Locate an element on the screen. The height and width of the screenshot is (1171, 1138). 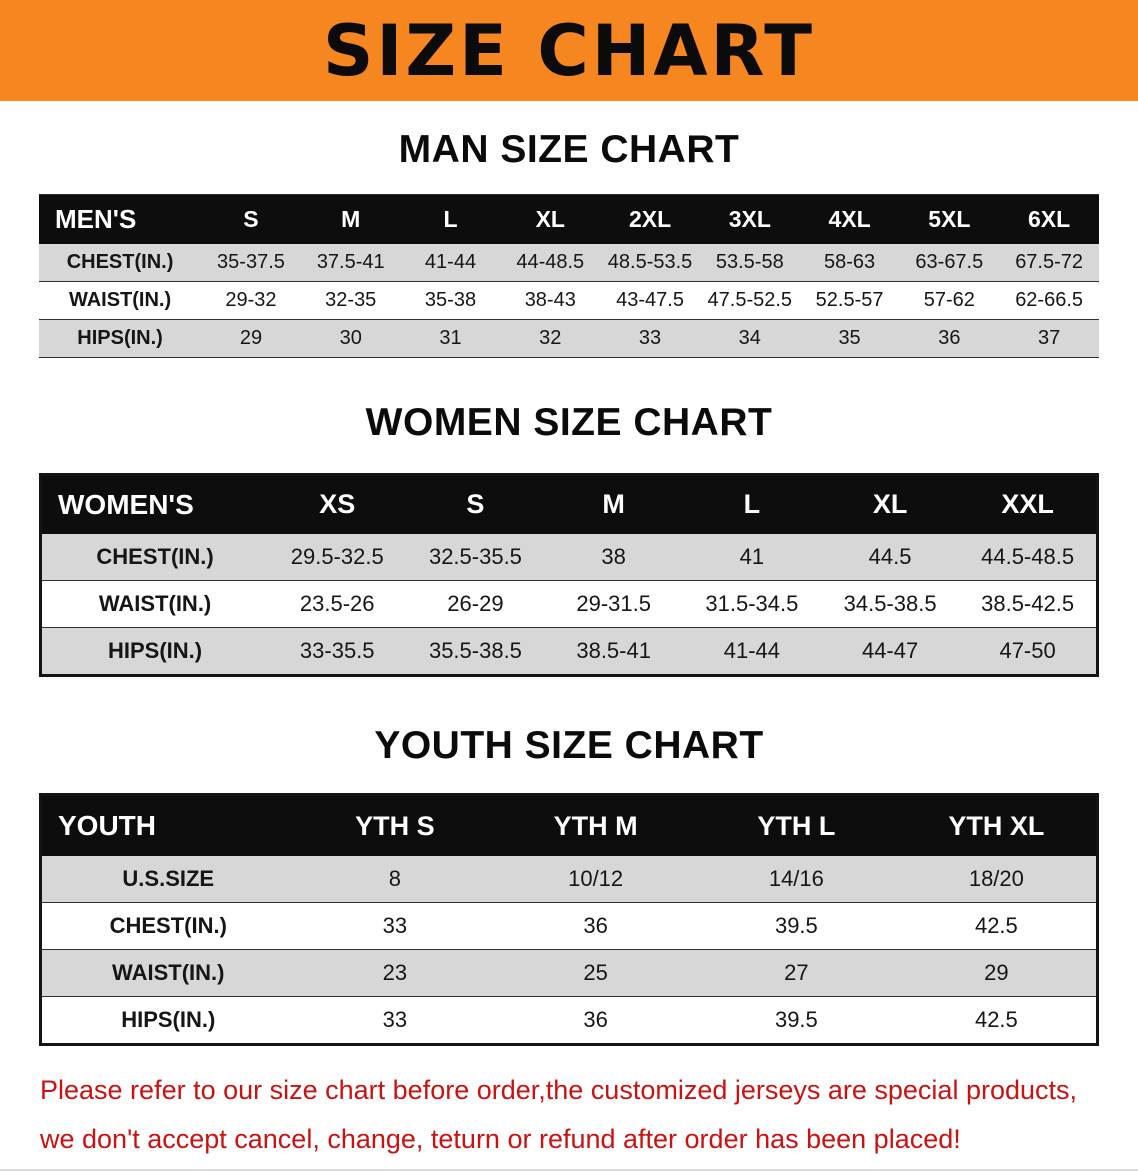
table-header-row: WOMEN'S XS S M L XL XXL is located at coordinates (569, 504).